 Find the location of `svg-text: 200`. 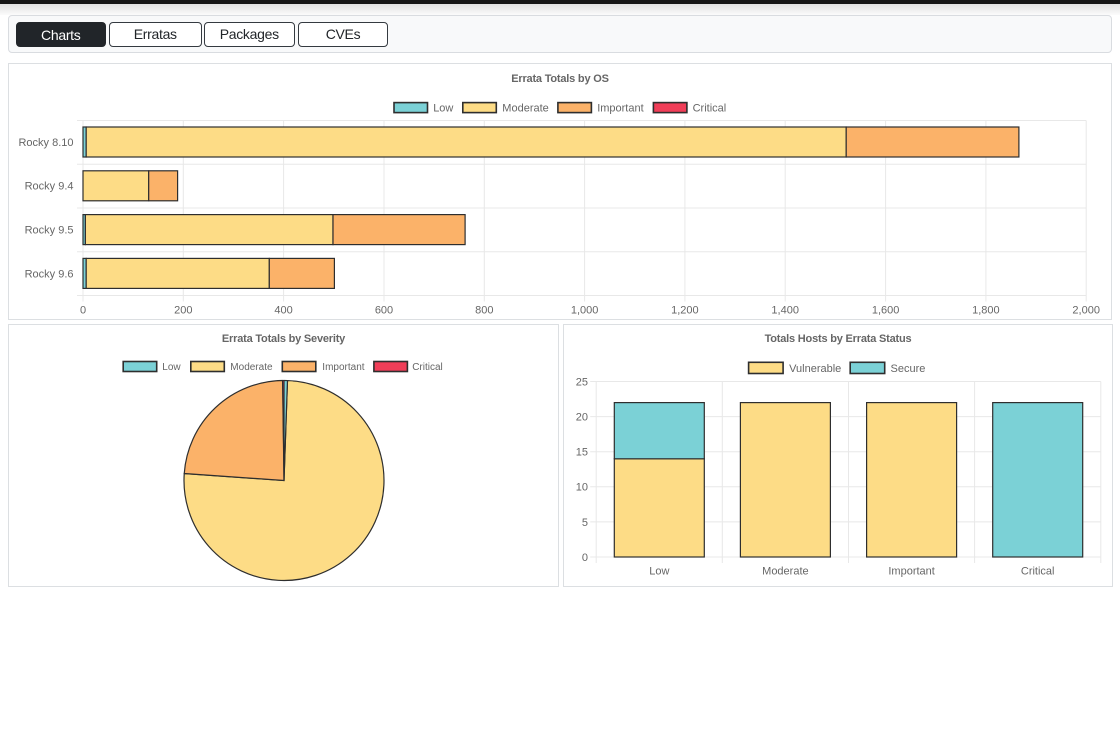

svg-text: 200 is located at coordinates (183, 310).